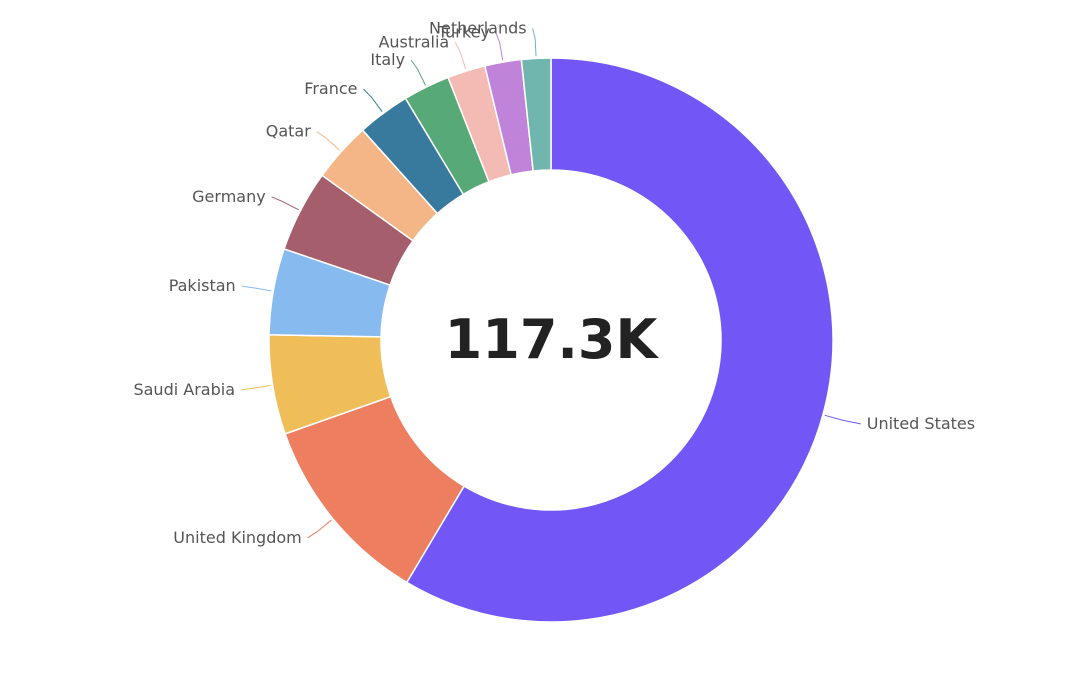 The height and width of the screenshot is (683, 1081). I want to click on label-united-states: United States, so click(921, 423).